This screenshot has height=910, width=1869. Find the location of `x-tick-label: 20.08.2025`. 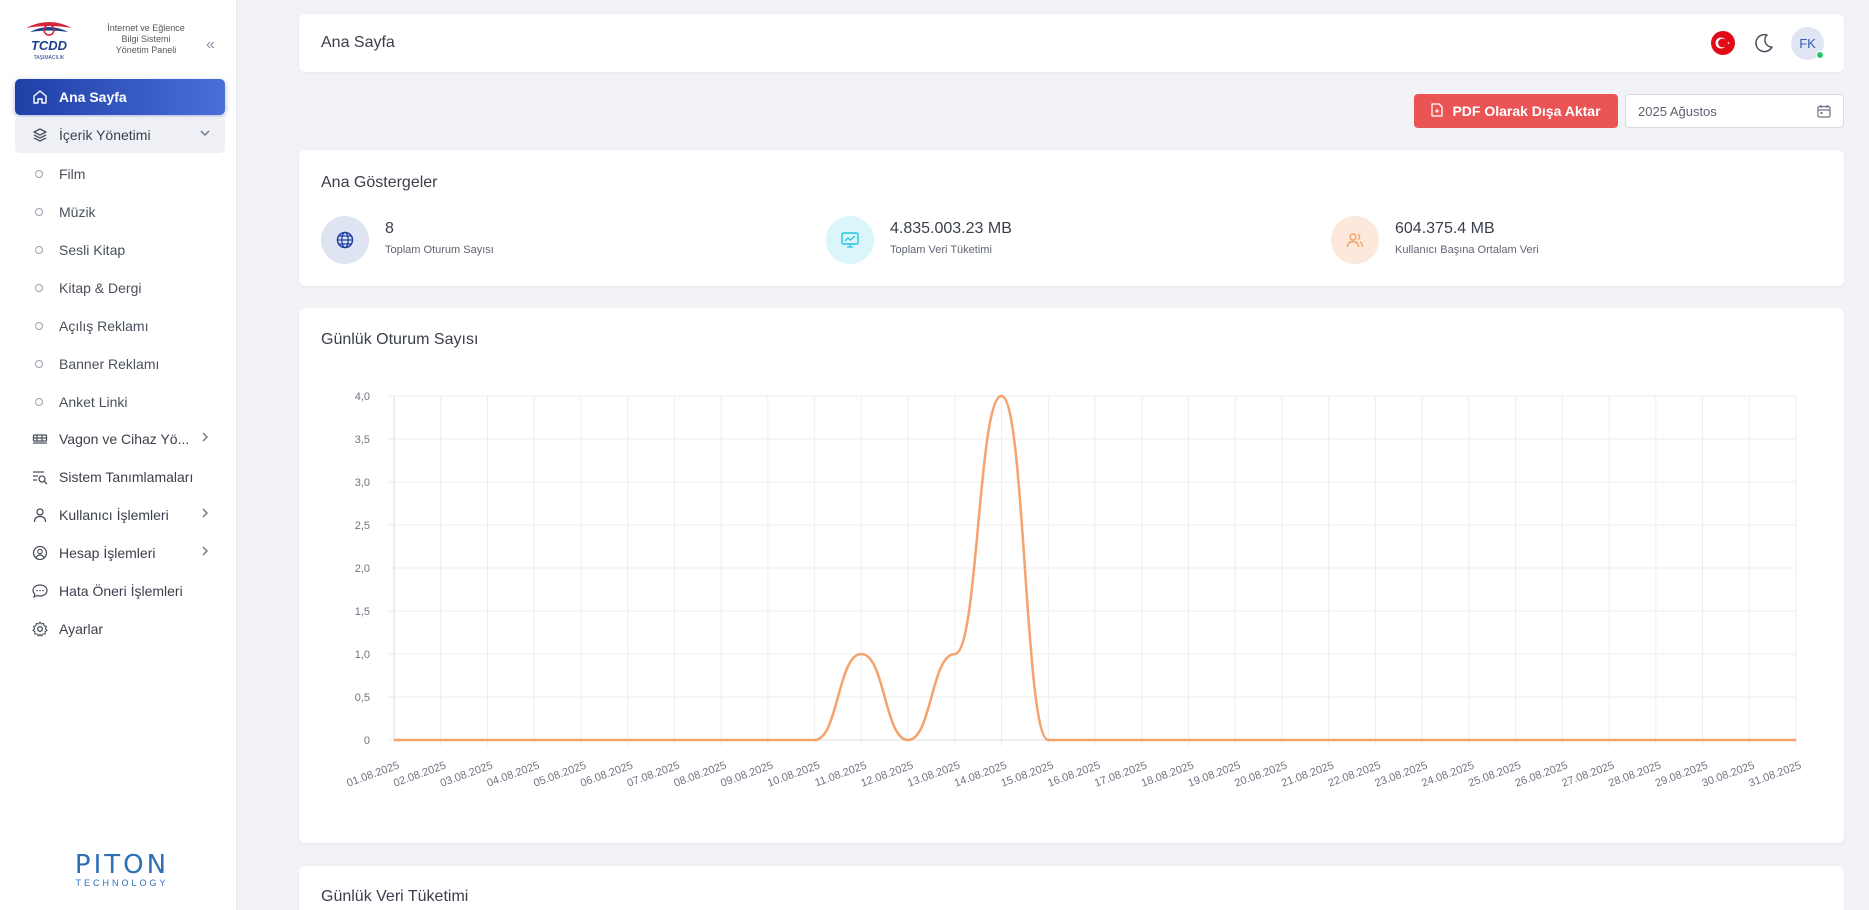

x-tick-label: 20.08.2025 is located at coordinates (1261, 775).